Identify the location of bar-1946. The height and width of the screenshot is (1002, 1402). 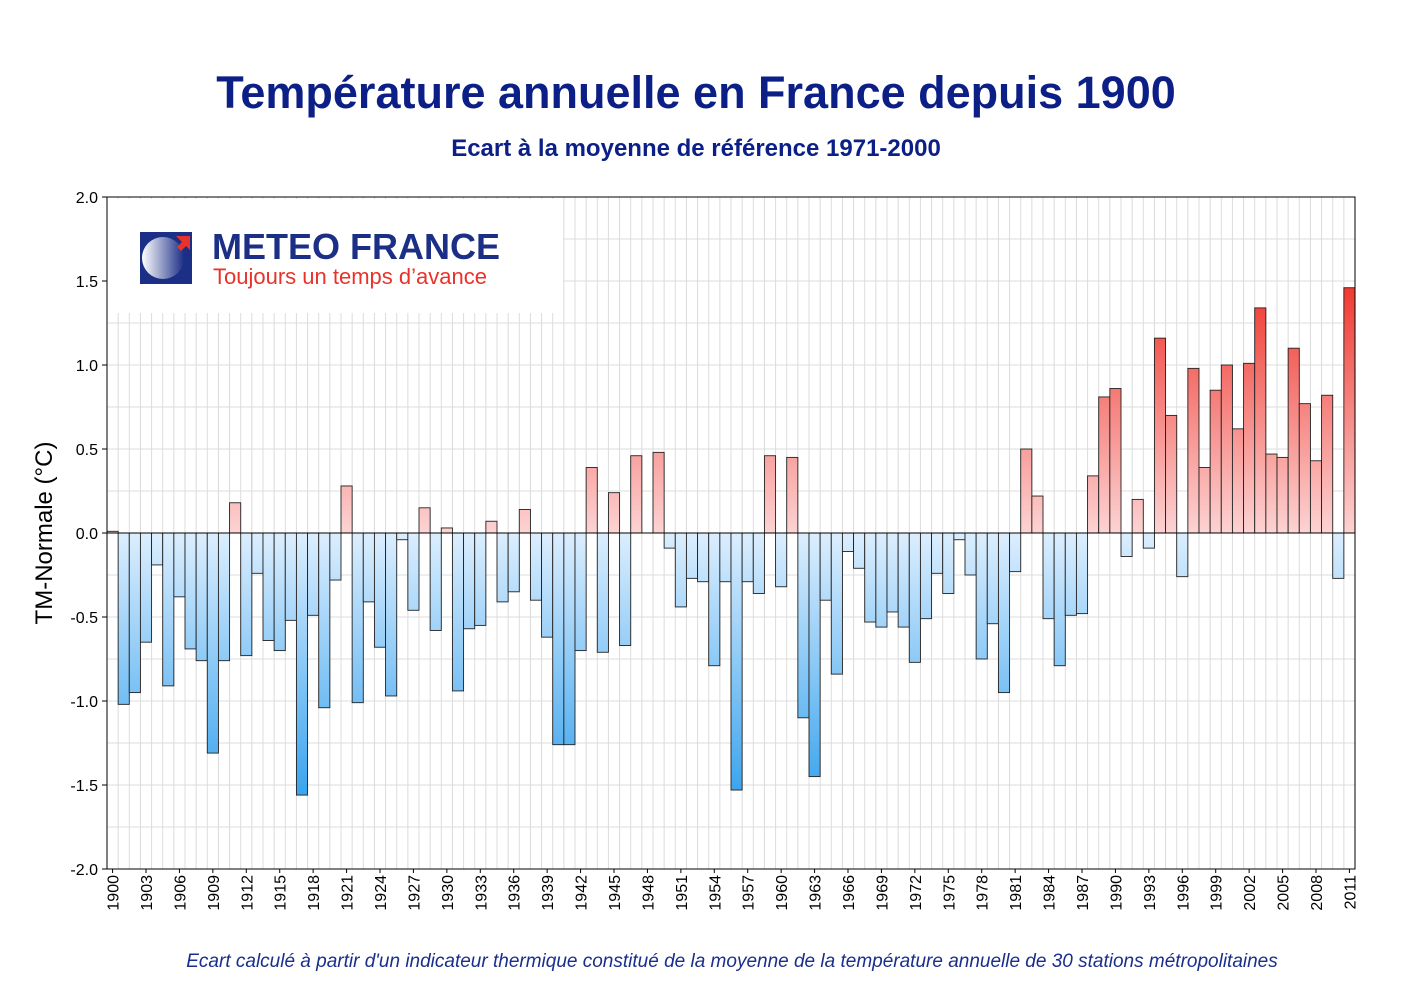
(625, 589).